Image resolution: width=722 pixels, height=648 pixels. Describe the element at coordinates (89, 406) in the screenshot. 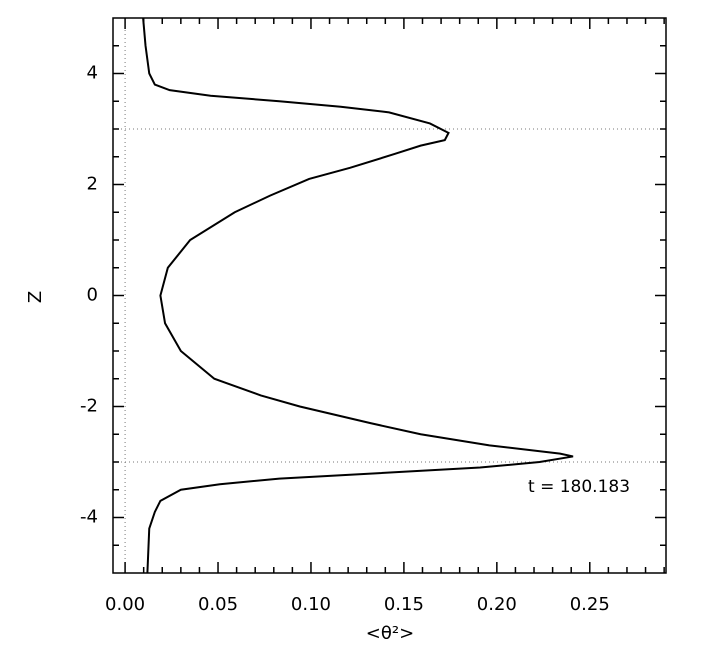

I see `y-tick-label: -2` at that location.